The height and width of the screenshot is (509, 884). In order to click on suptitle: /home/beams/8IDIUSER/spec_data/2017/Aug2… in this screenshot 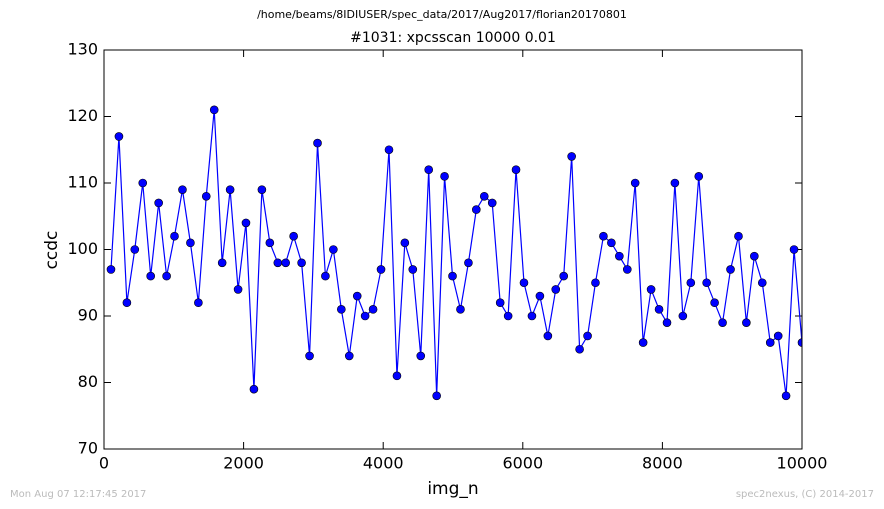, I will do `click(442, 14)`.